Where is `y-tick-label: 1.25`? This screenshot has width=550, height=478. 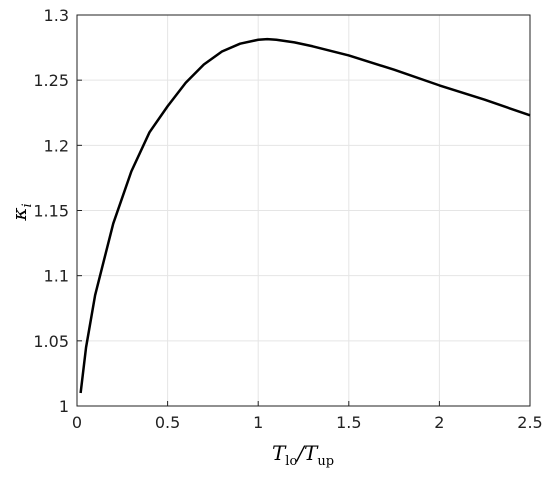 y-tick-label: 1.25 is located at coordinates (51, 80).